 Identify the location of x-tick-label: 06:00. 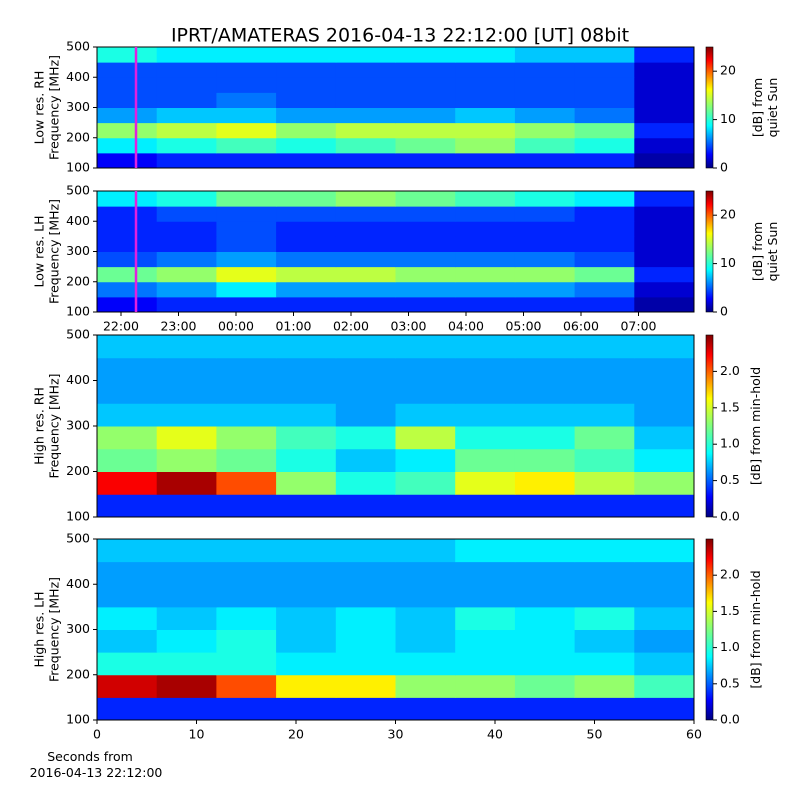
(581, 326).